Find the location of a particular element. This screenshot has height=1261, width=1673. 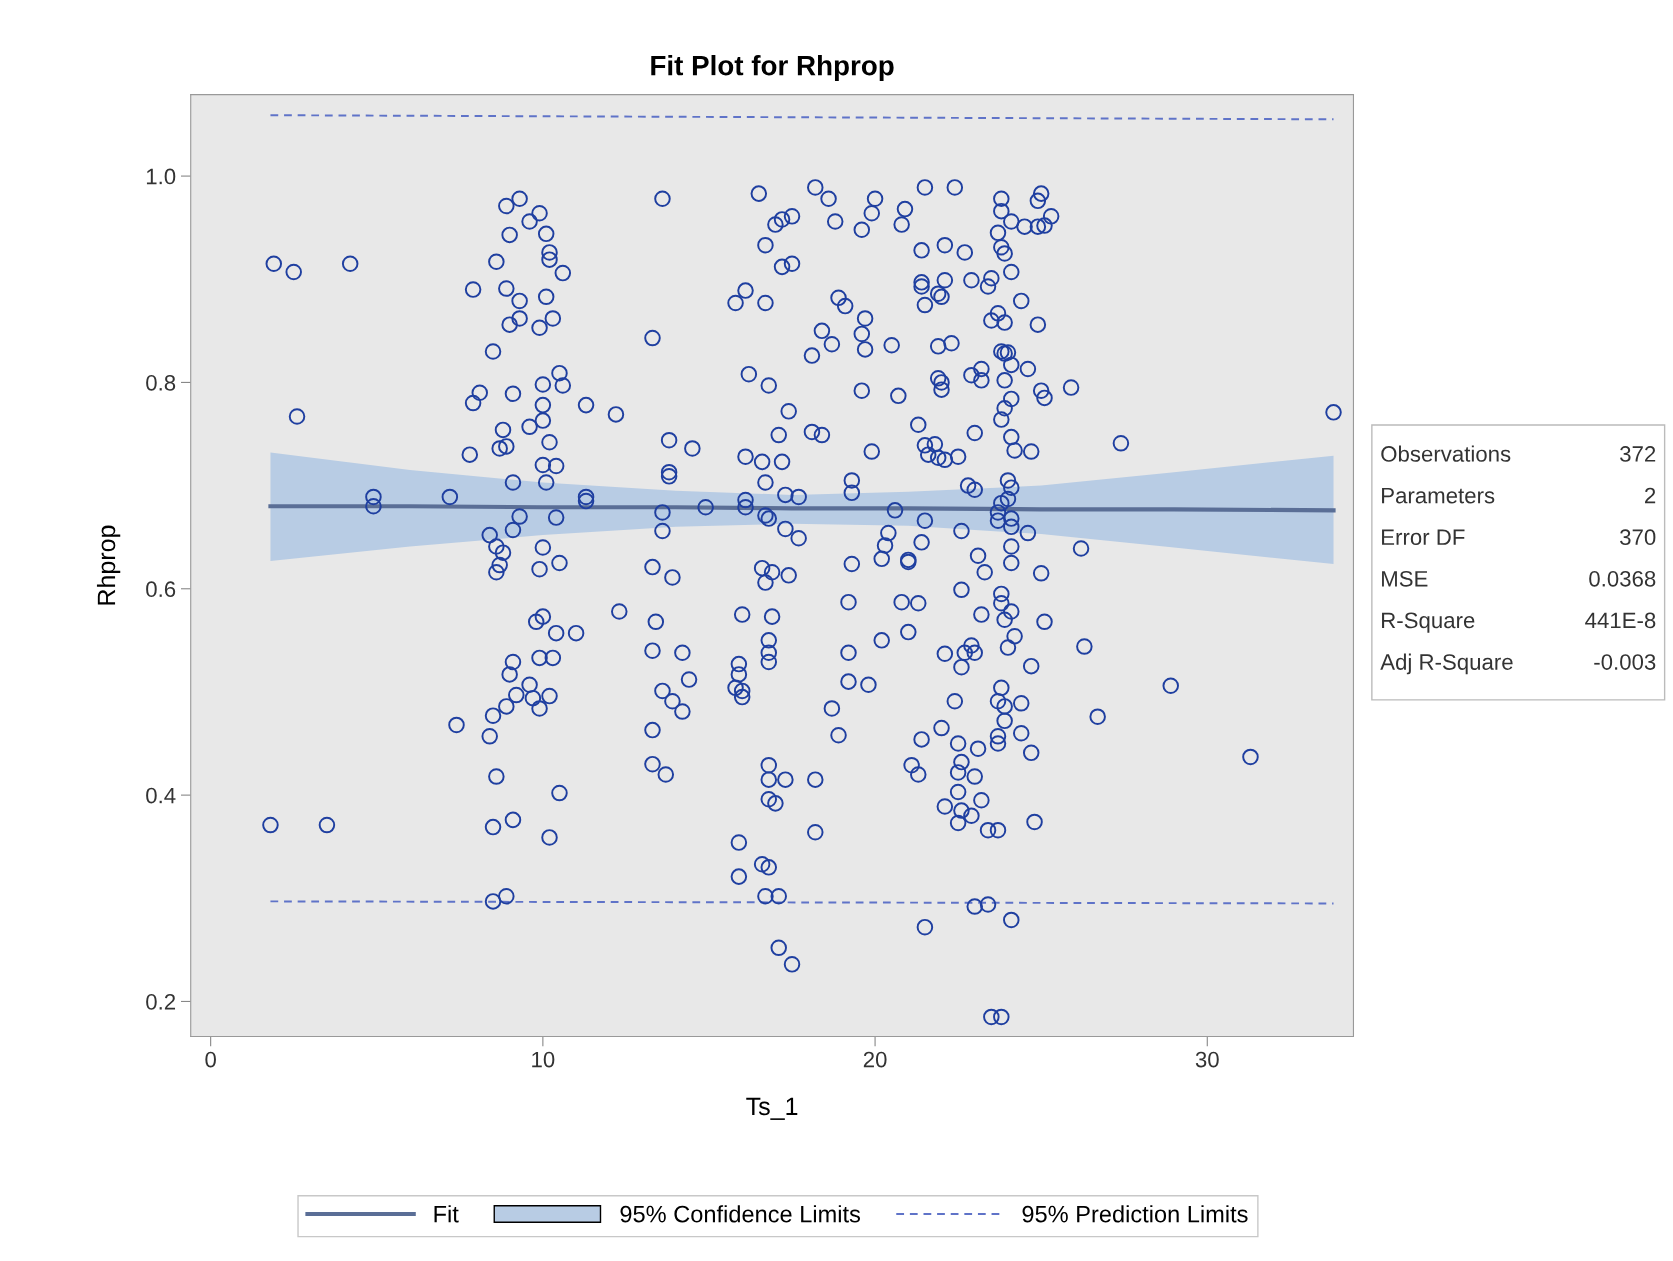

legend-label: Fit is located at coordinates (446, 1214).